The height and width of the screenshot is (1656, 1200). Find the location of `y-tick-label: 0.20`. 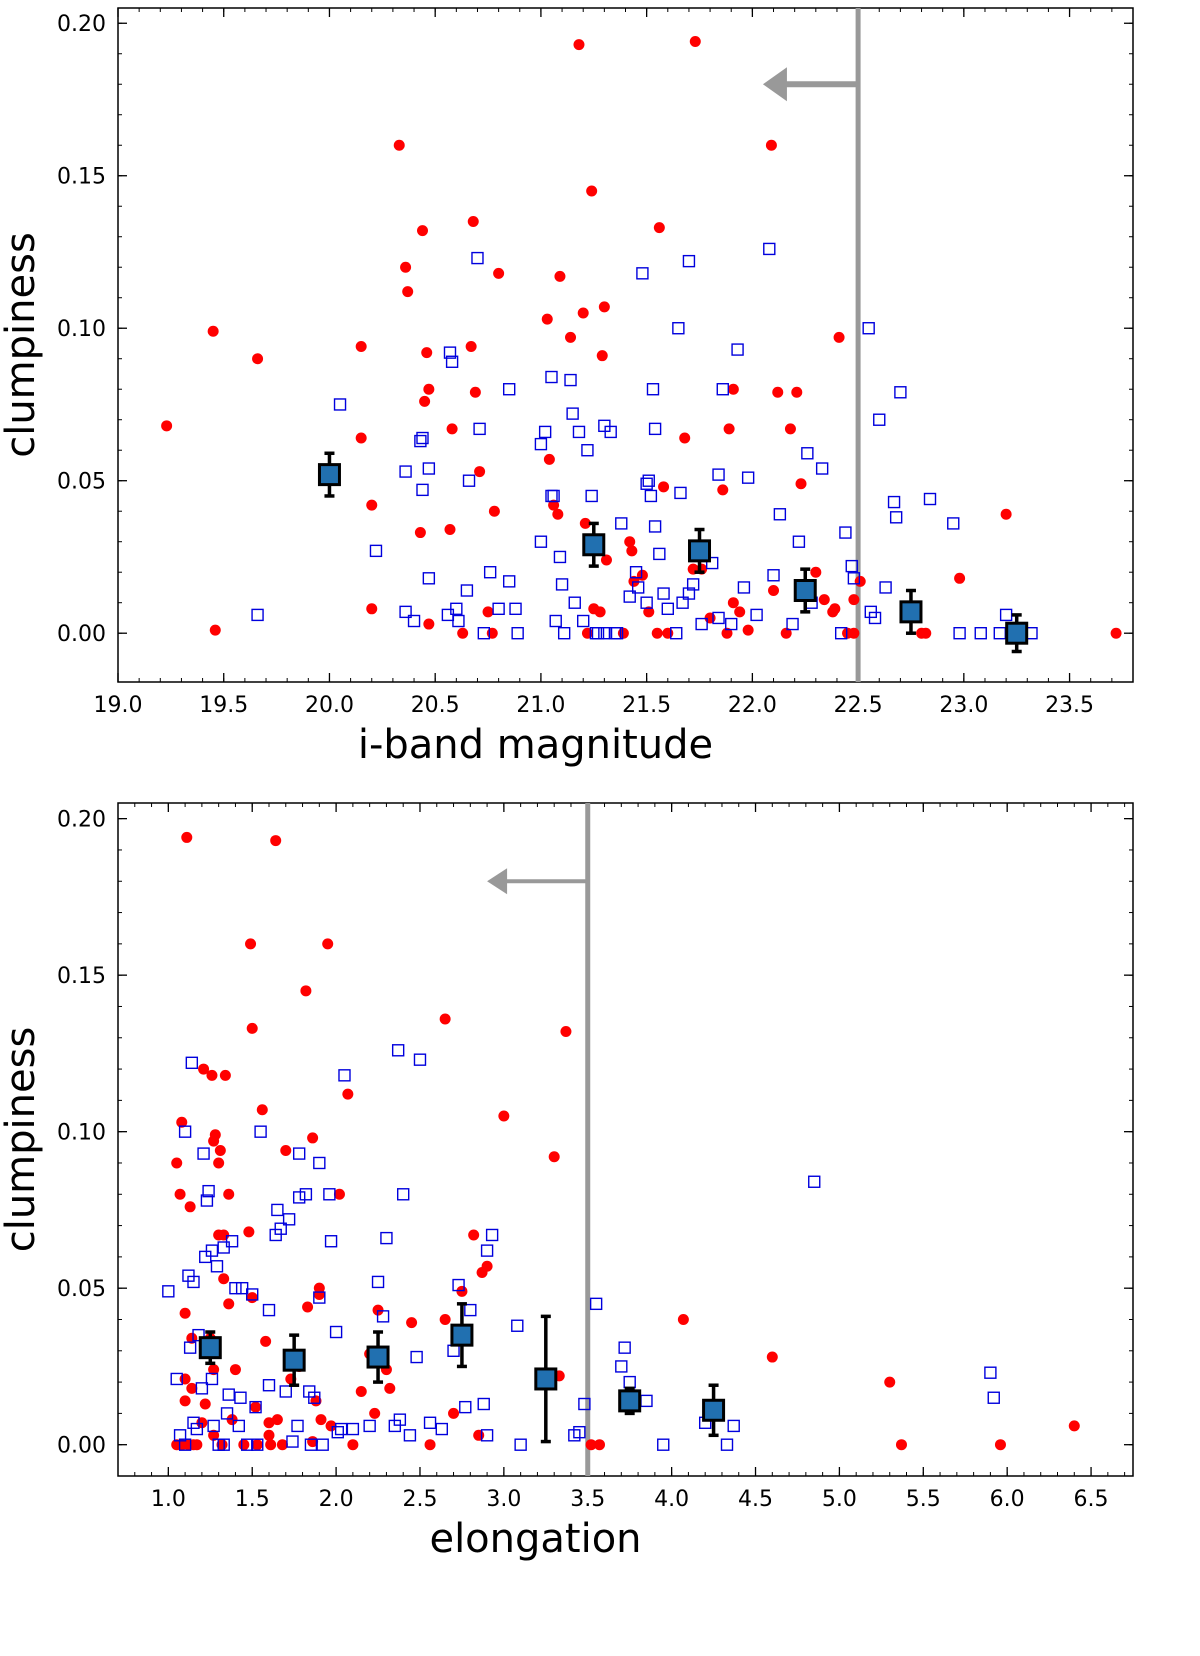

y-tick-label: 0.20 is located at coordinates (81, 24).